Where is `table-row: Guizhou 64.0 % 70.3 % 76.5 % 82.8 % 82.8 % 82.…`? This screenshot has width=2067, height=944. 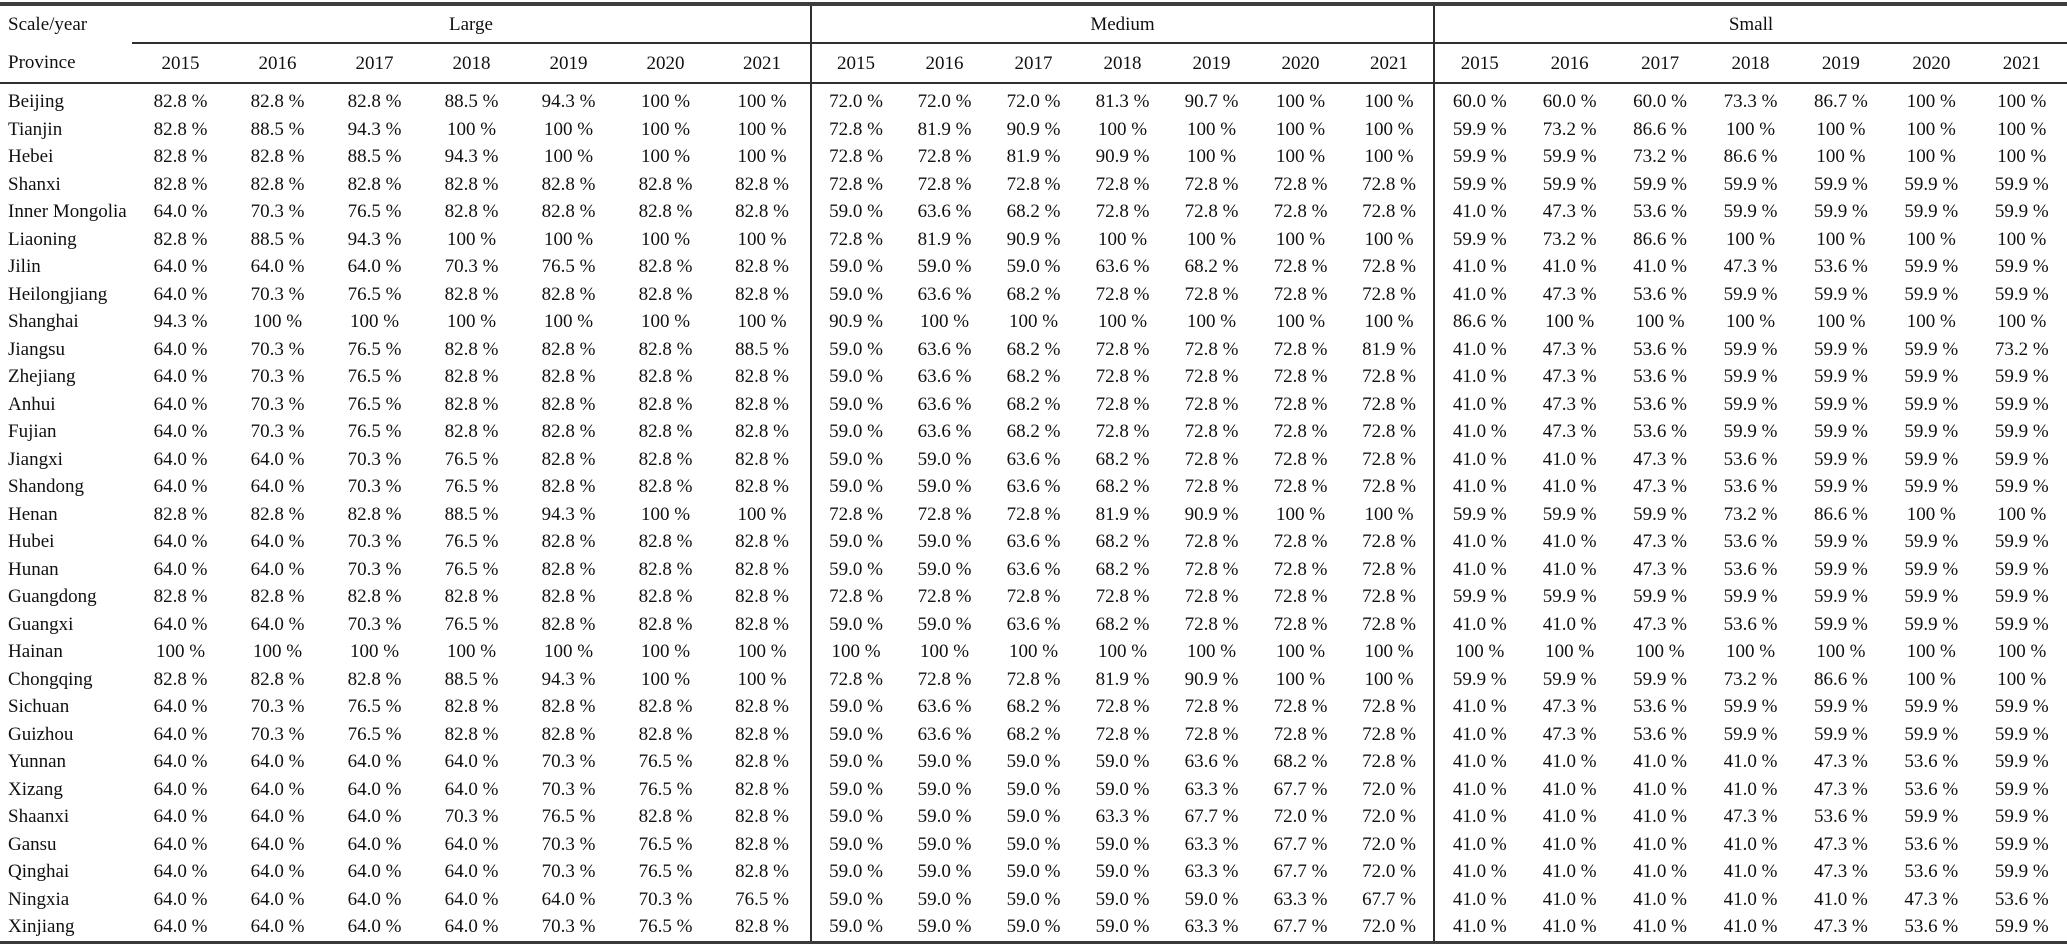
table-row: Guizhou 64.0 % 70.3 % 76.5 % 82.8 % 82.8 % 82.… is located at coordinates (1033, 734).